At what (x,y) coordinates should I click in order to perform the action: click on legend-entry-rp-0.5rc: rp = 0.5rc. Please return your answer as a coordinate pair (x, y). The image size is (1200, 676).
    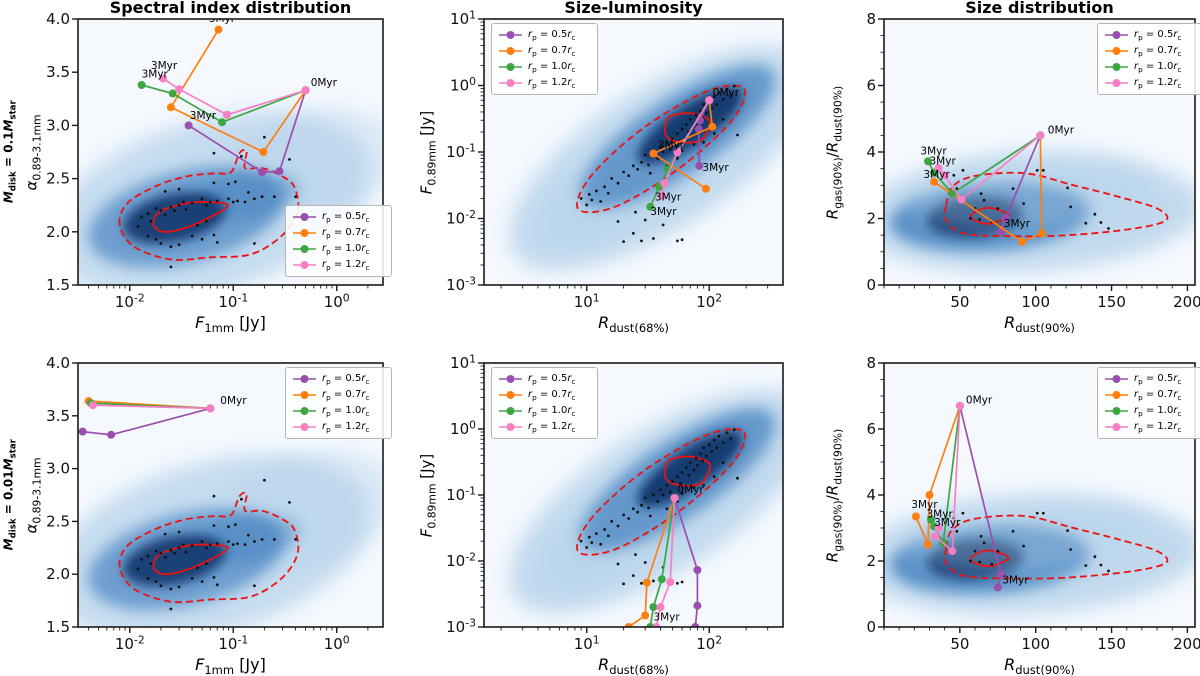
    Looking at the image, I should click on (338, 379).